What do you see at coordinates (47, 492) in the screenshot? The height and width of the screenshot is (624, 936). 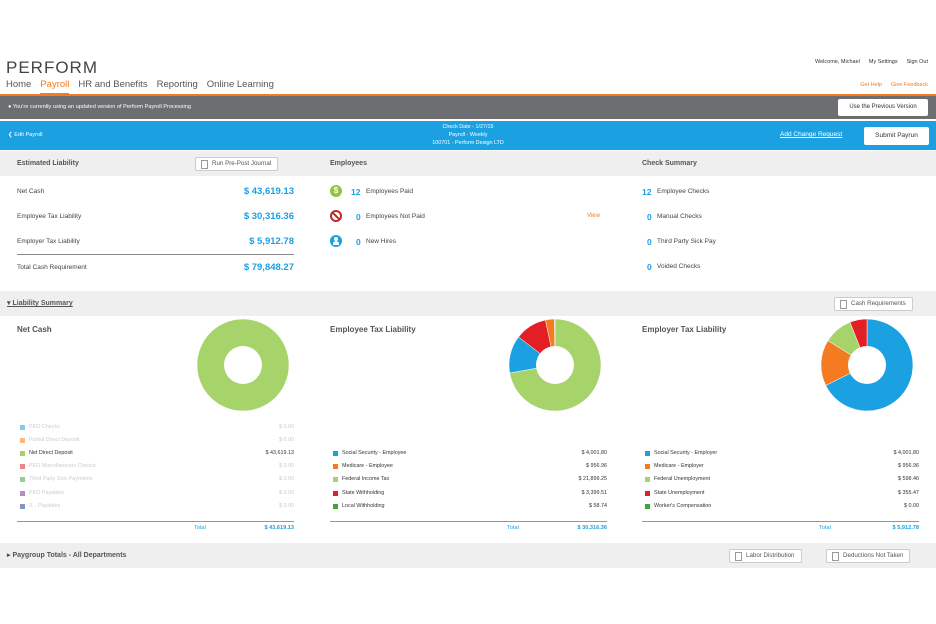 I see `legend-label: PEO Payables` at bounding box center [47, 492].